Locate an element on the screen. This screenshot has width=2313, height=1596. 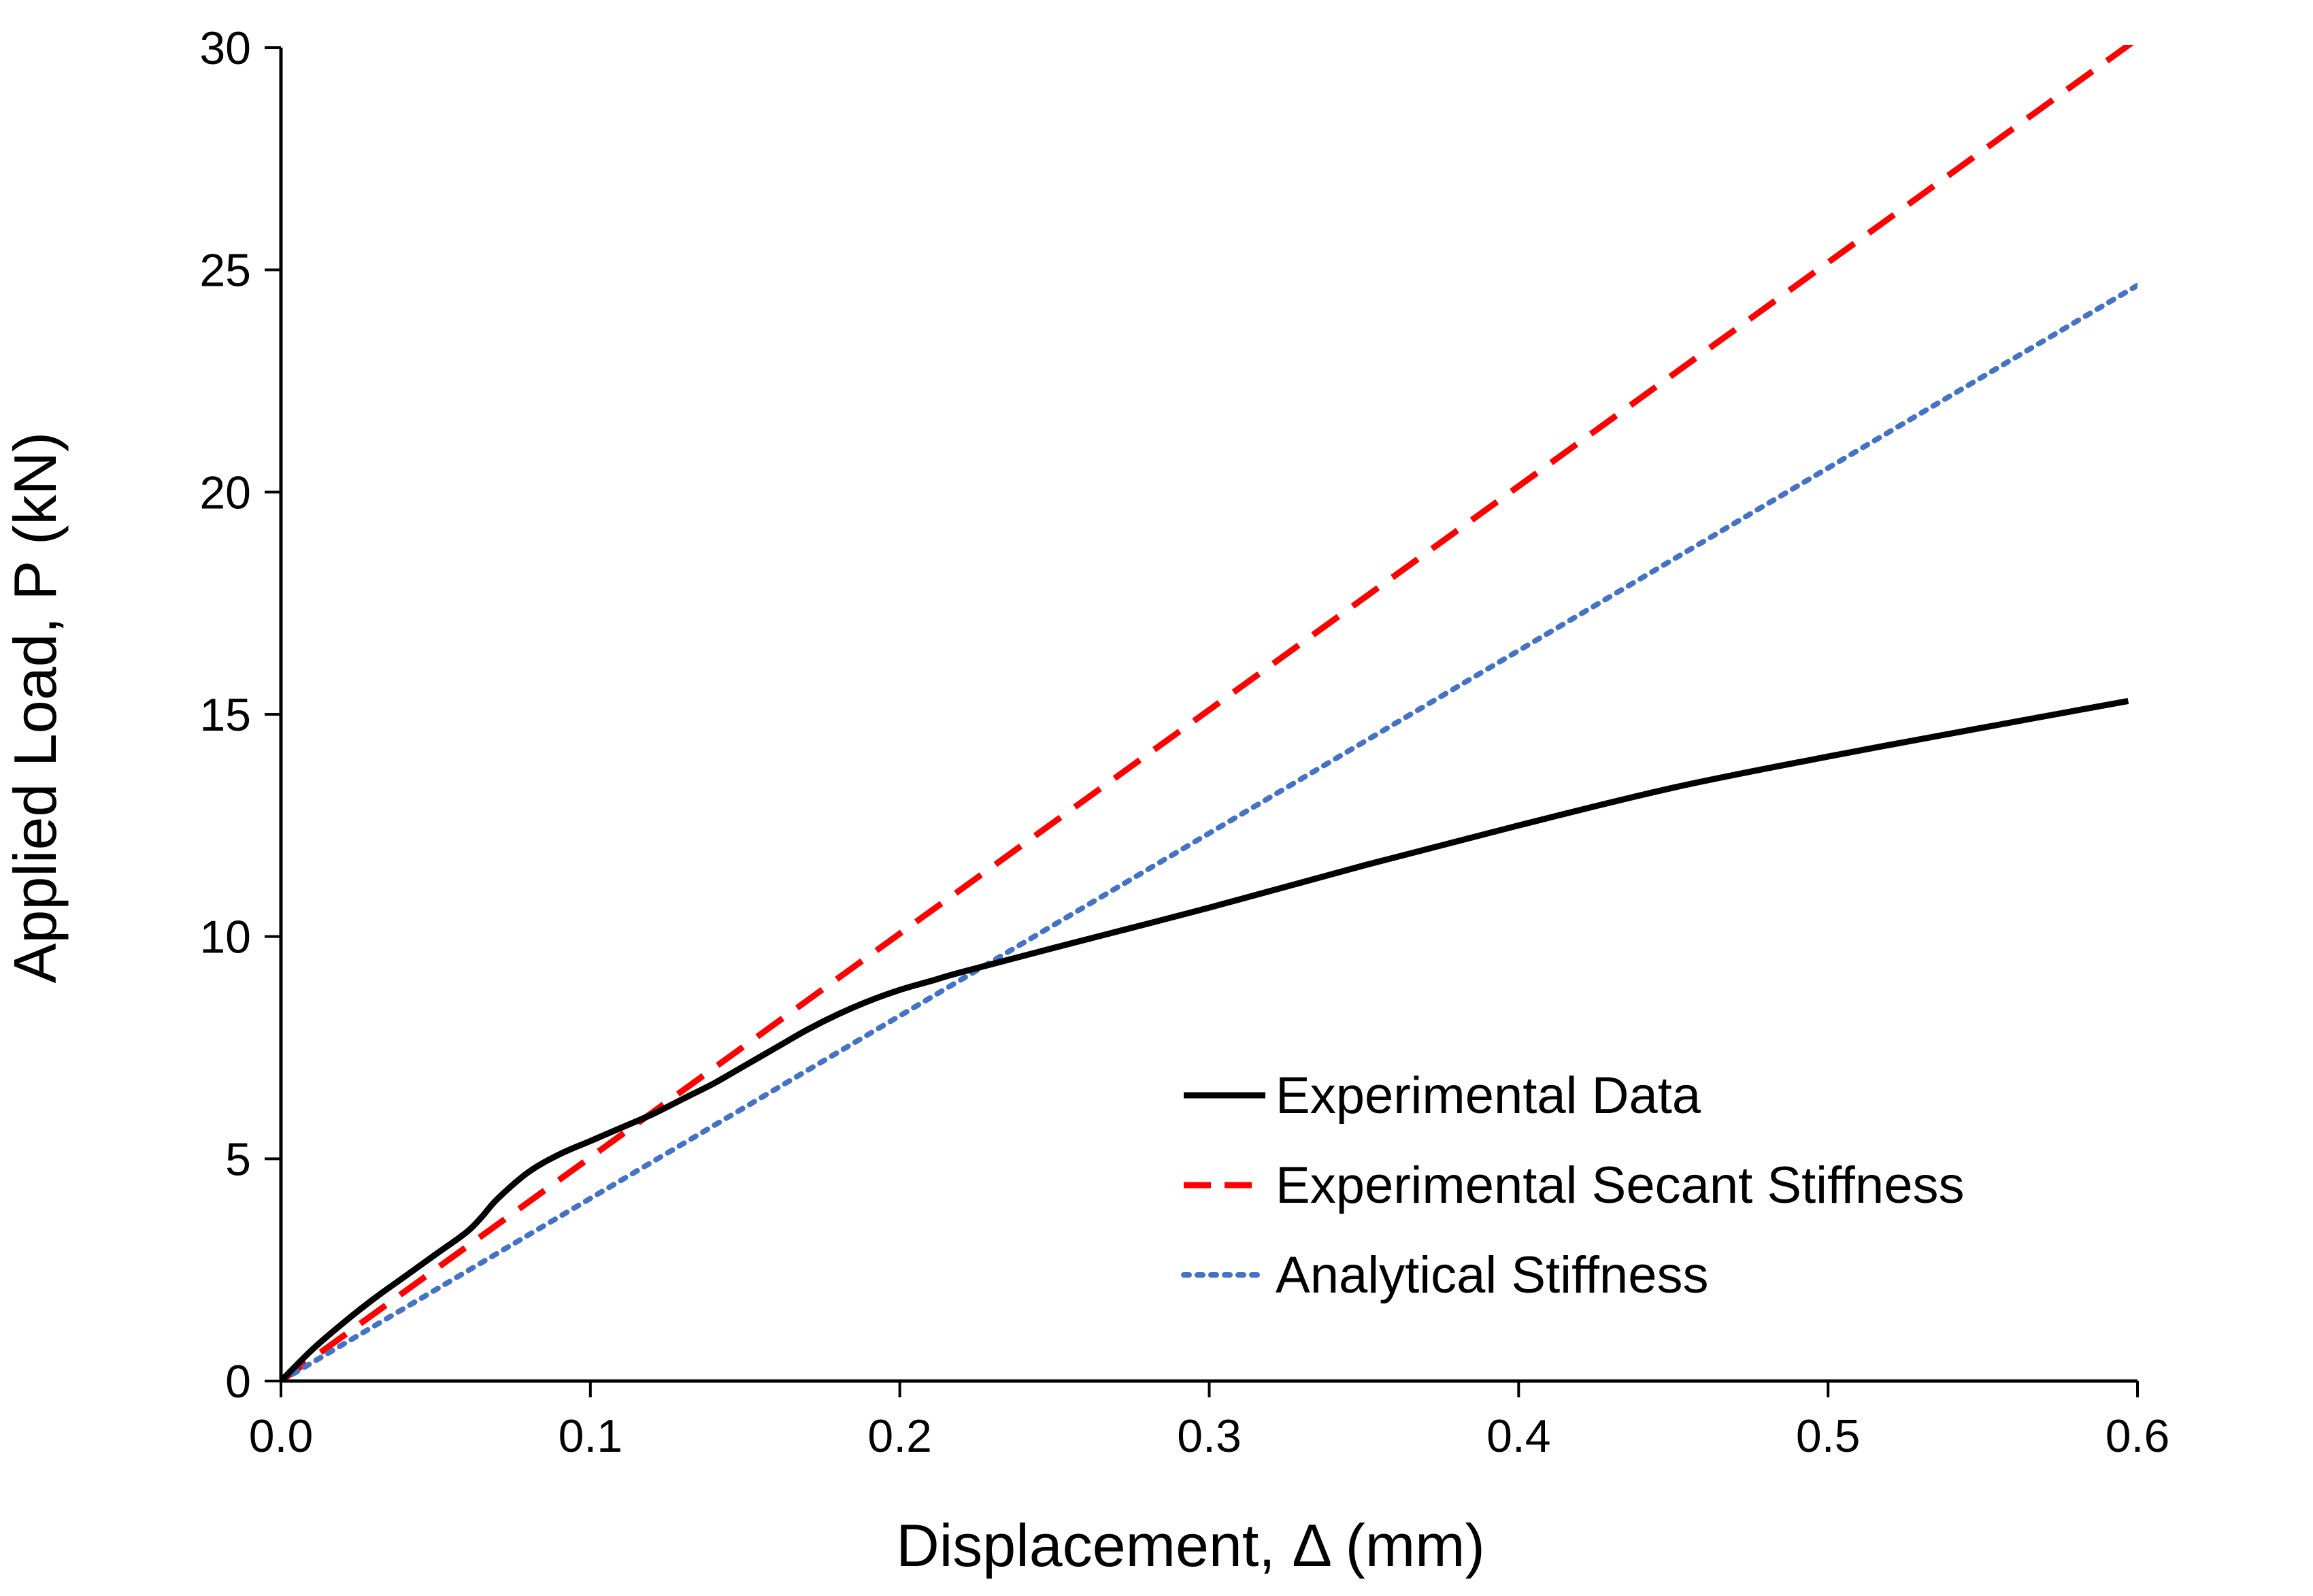
y-axis-title: Applied Load, P (kN) is located at coordinates (35, 707).